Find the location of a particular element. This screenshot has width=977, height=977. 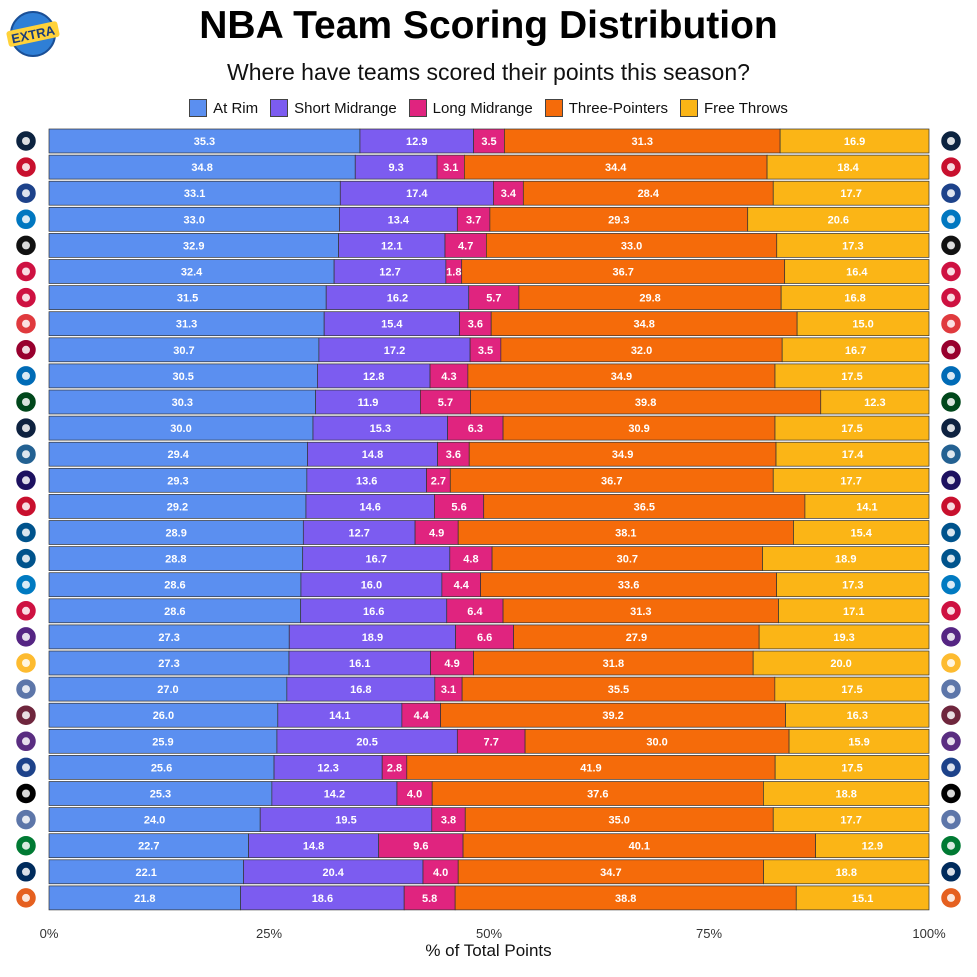

data-label: 16.8 is located at coordinates (854, 299).